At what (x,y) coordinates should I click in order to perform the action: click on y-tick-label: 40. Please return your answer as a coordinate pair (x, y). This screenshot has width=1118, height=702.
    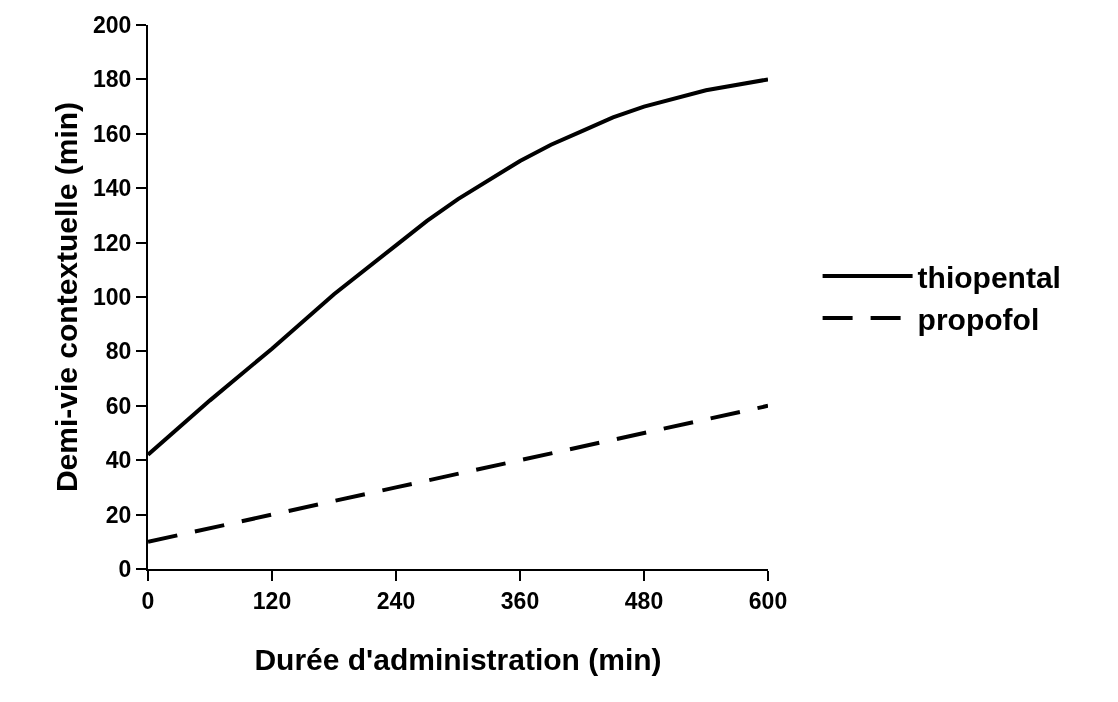
    Looking at the image, I should click on (118, 460).